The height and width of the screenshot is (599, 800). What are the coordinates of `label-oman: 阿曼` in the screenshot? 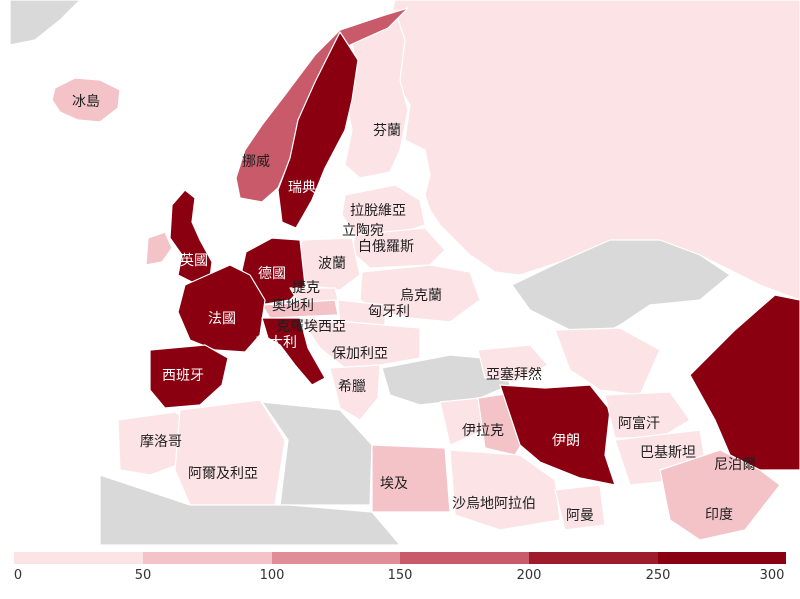 It's located at (580, 516).